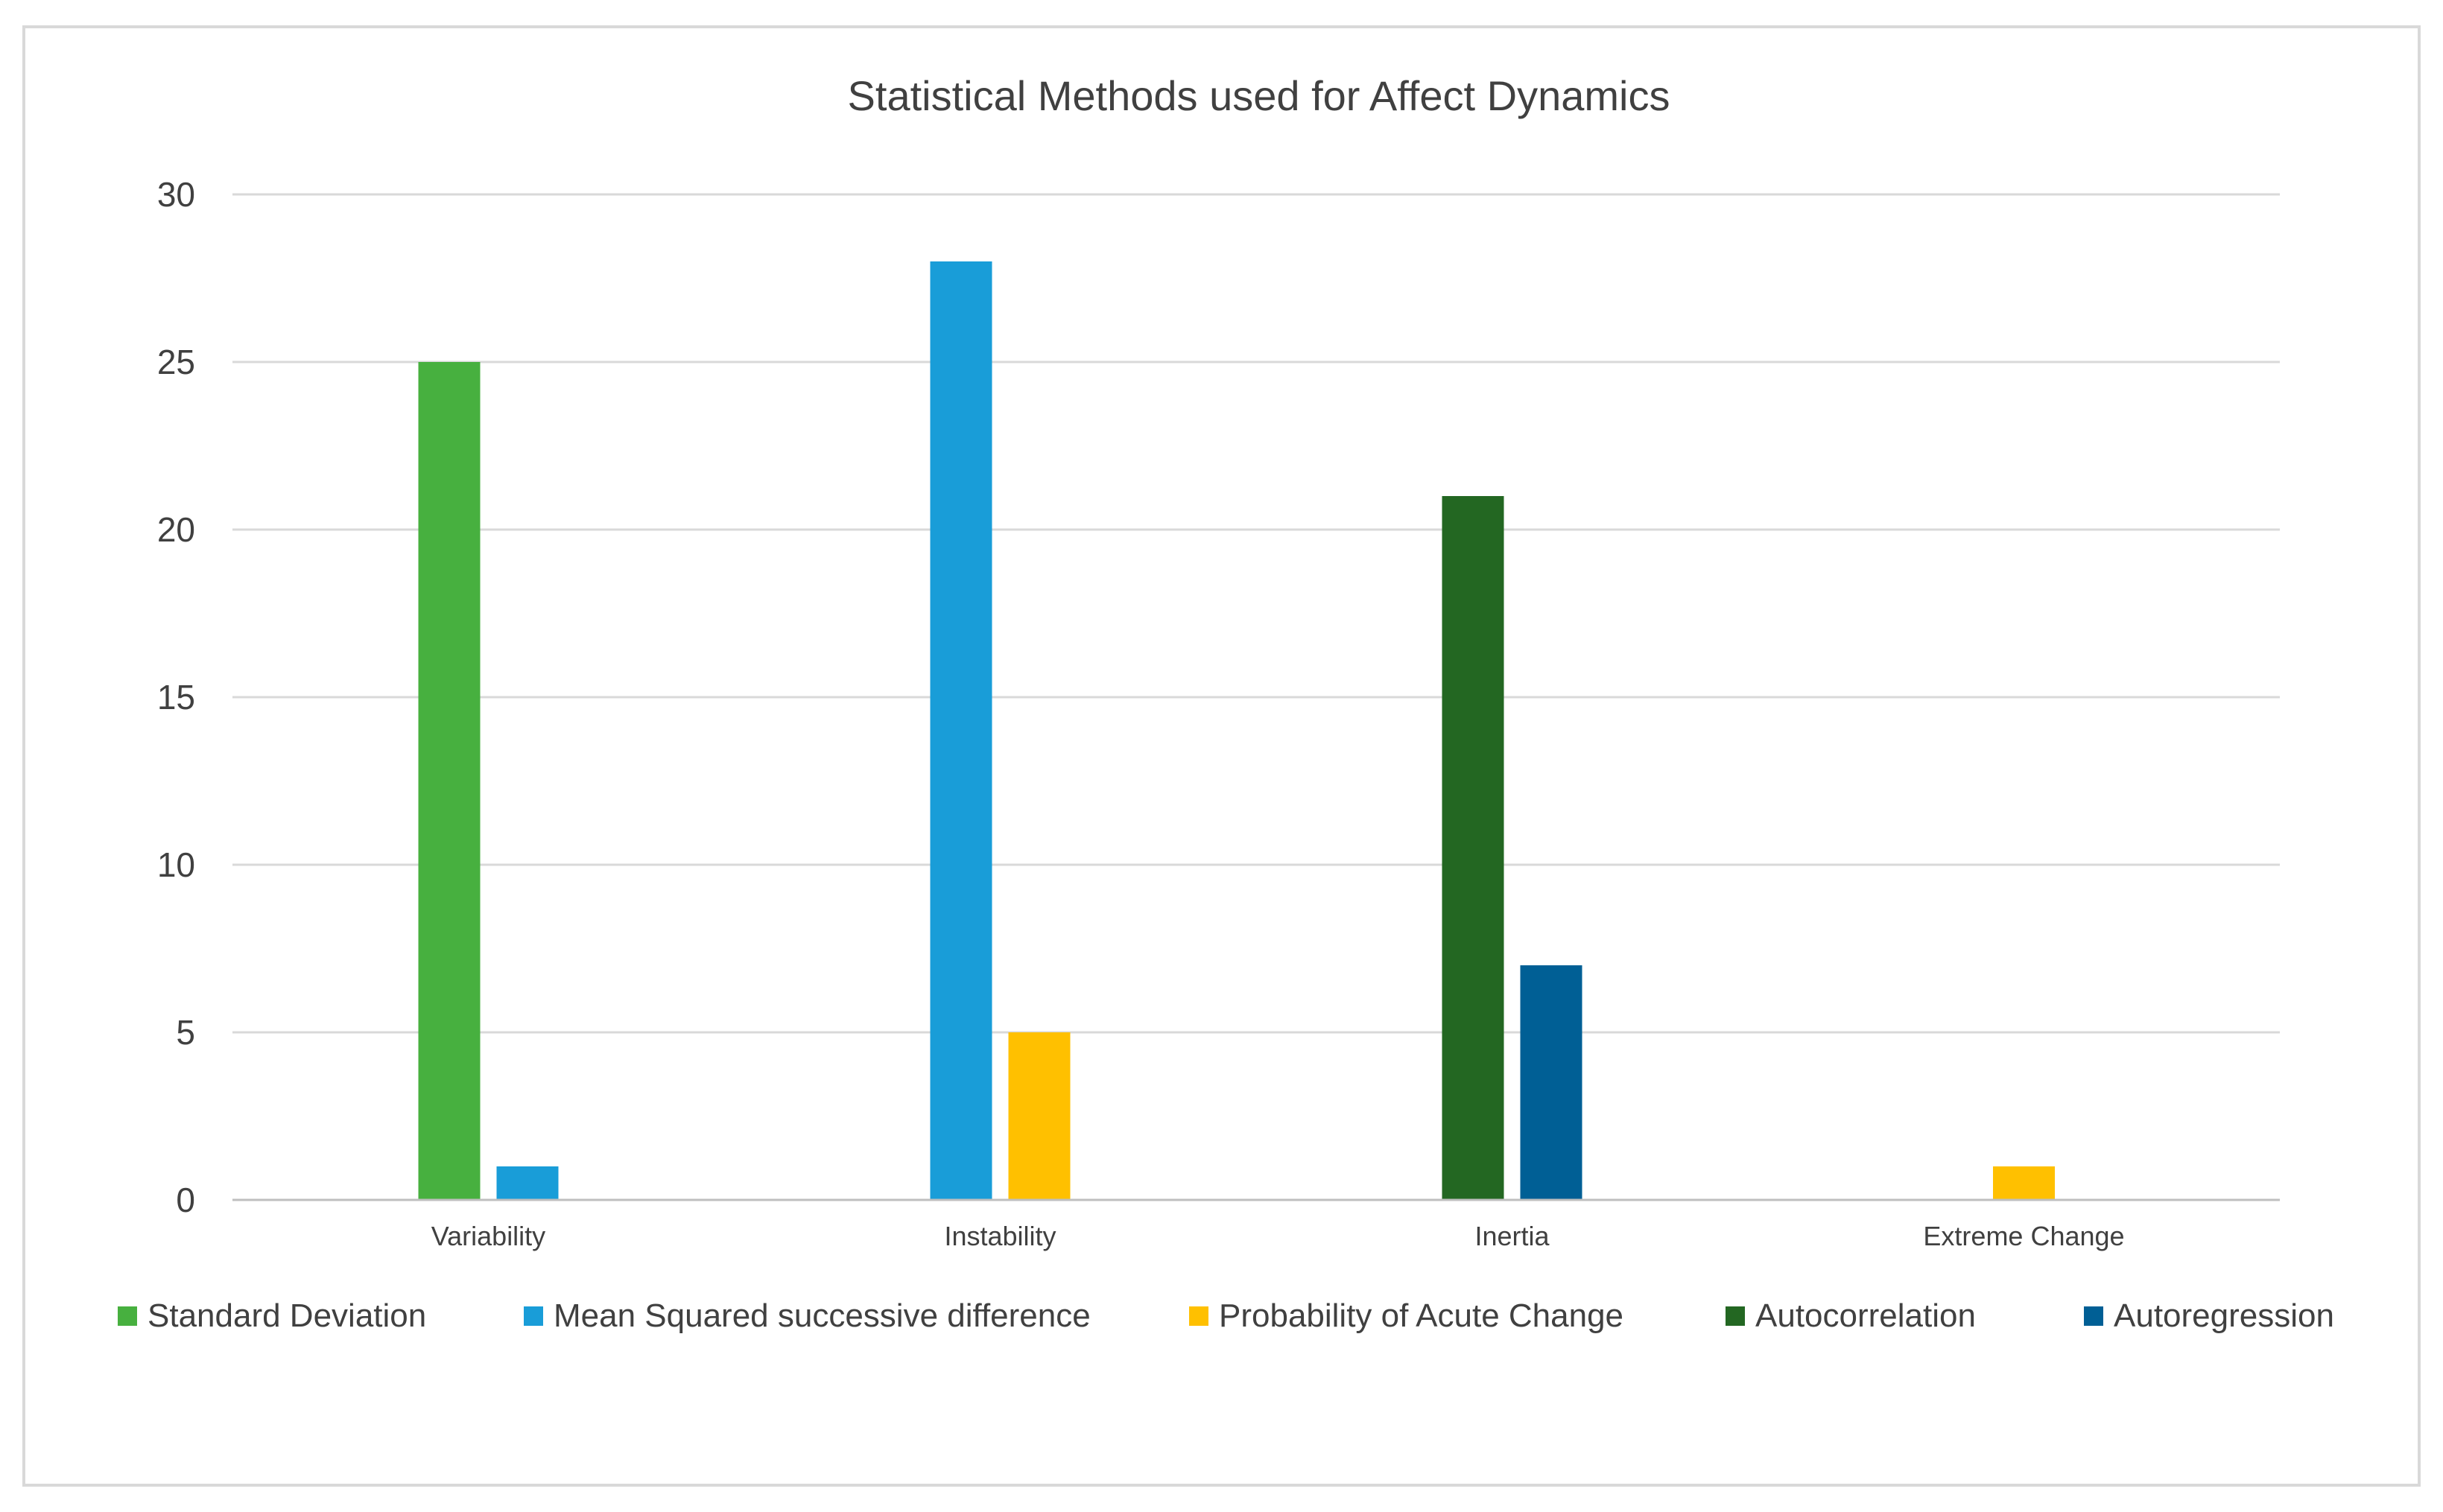 This screenshot has height=1512, width=2443. I want to click on bar-mean-squared-successive-difference-variability, so click(527, 1183).